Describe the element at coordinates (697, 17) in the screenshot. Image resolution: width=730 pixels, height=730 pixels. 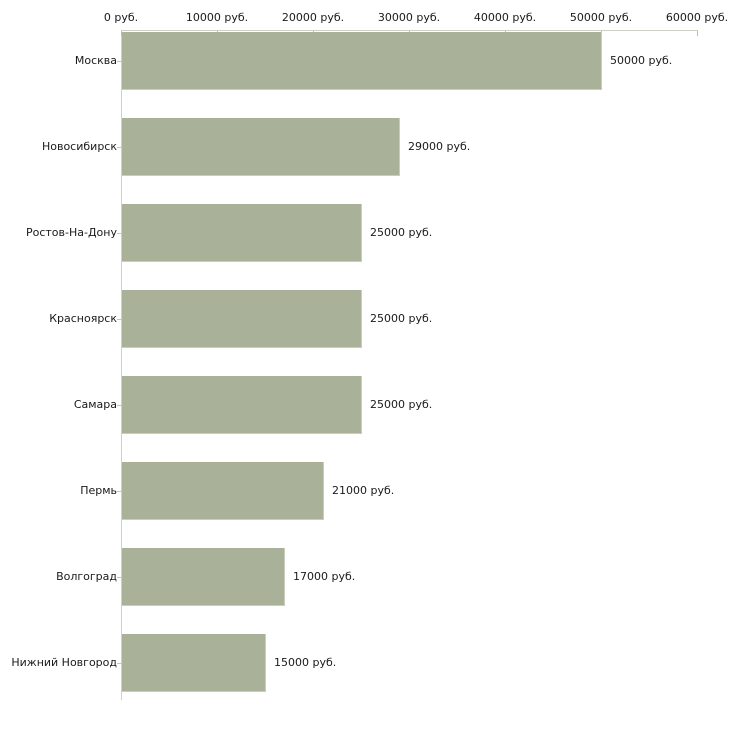
I see `x-tick-label: 60000 руб.` at that location.